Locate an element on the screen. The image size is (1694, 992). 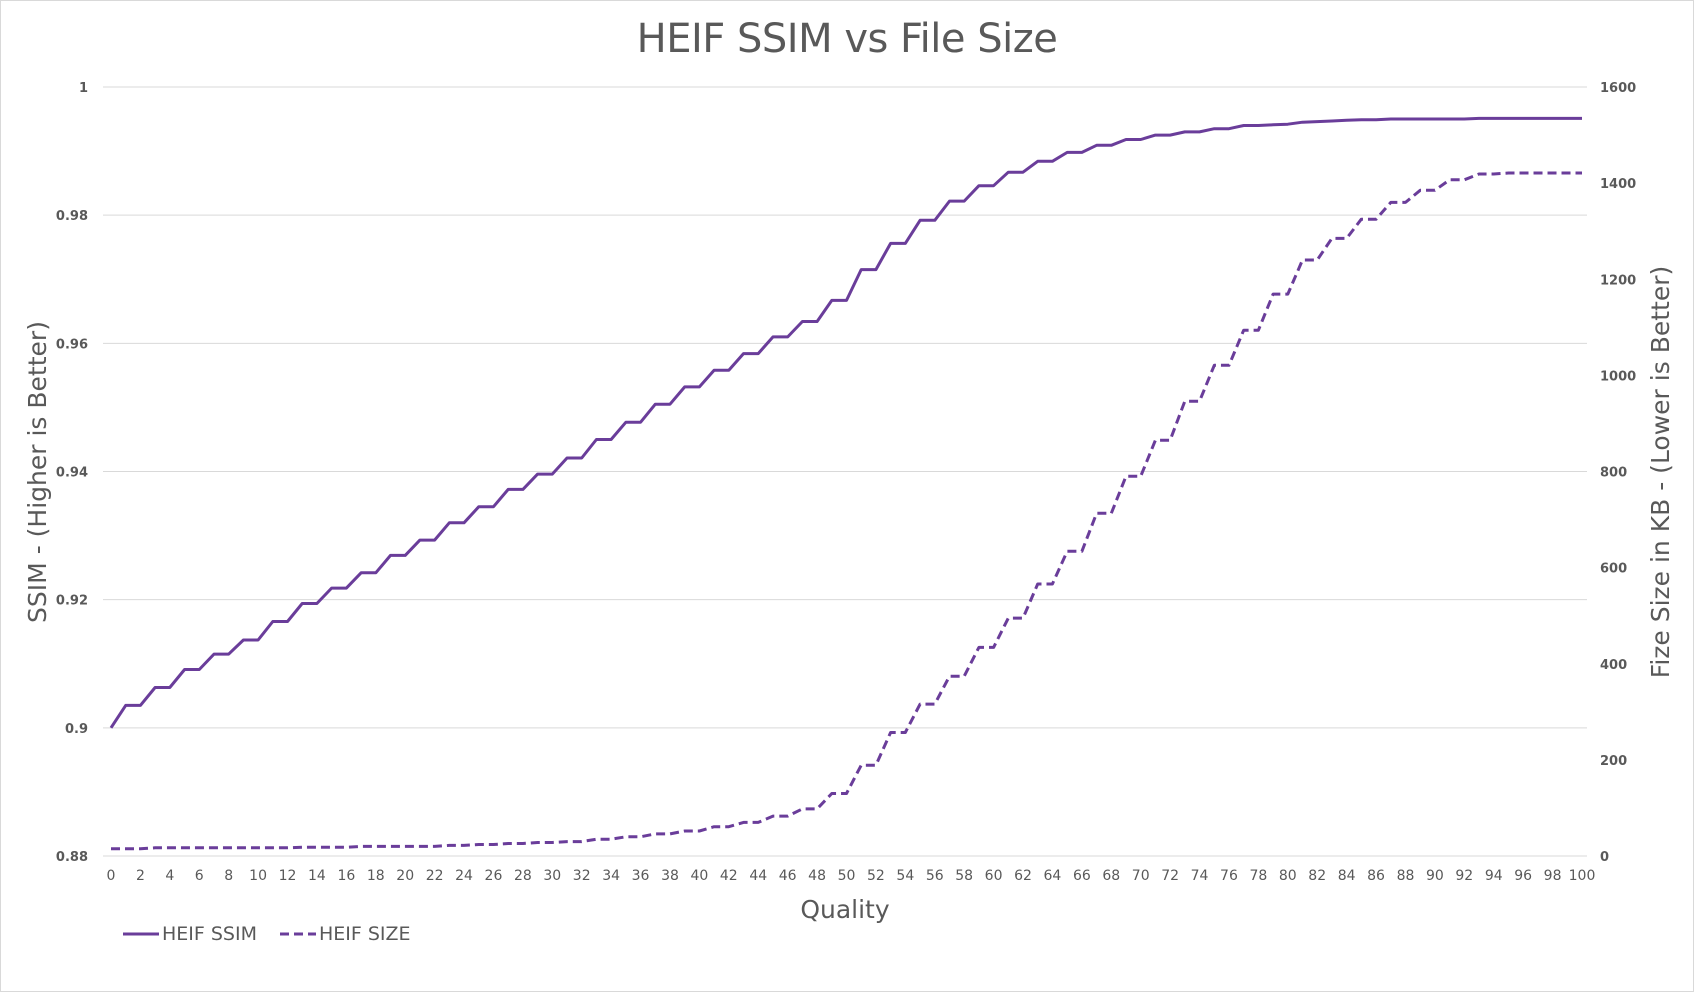
x-tick-label: 14 is located at coordinates (317, 876).